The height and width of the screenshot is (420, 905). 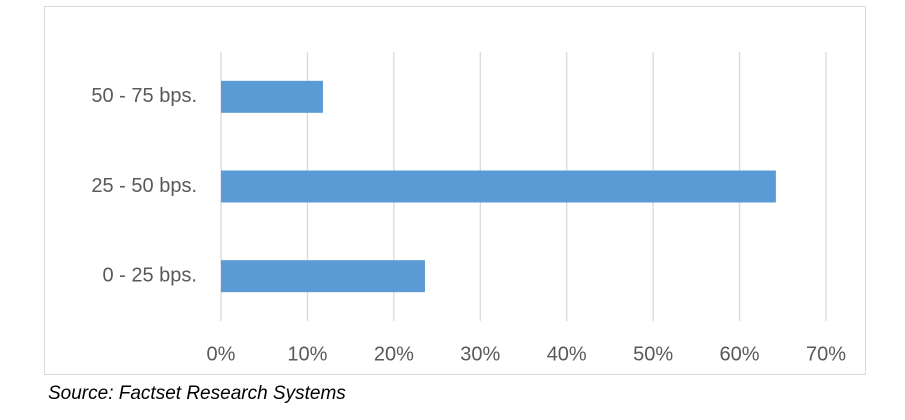 What do you see at coordinates (653, 354) in the screenshot?
I see `x-tick-label: 50%` at bounding box center [653, 354].